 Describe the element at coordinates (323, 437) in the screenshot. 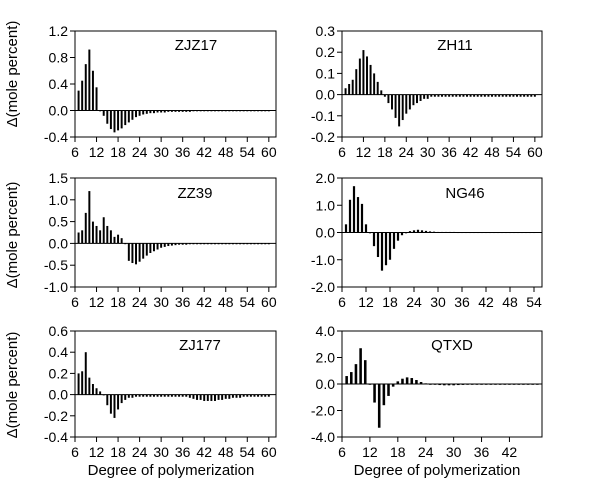

I see `y-tick-label: -4.0` at that location.